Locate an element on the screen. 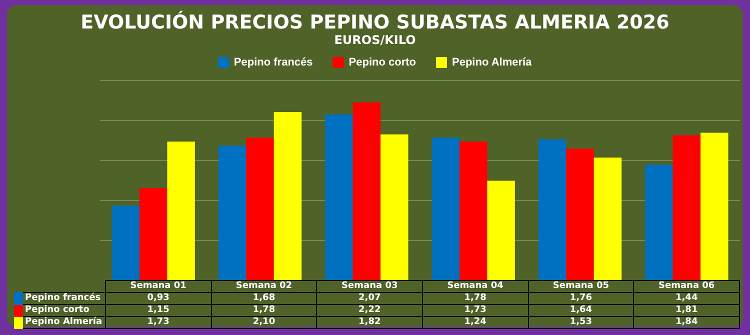  legend-label: Pepino Almería is located at coordinates (492, 62).